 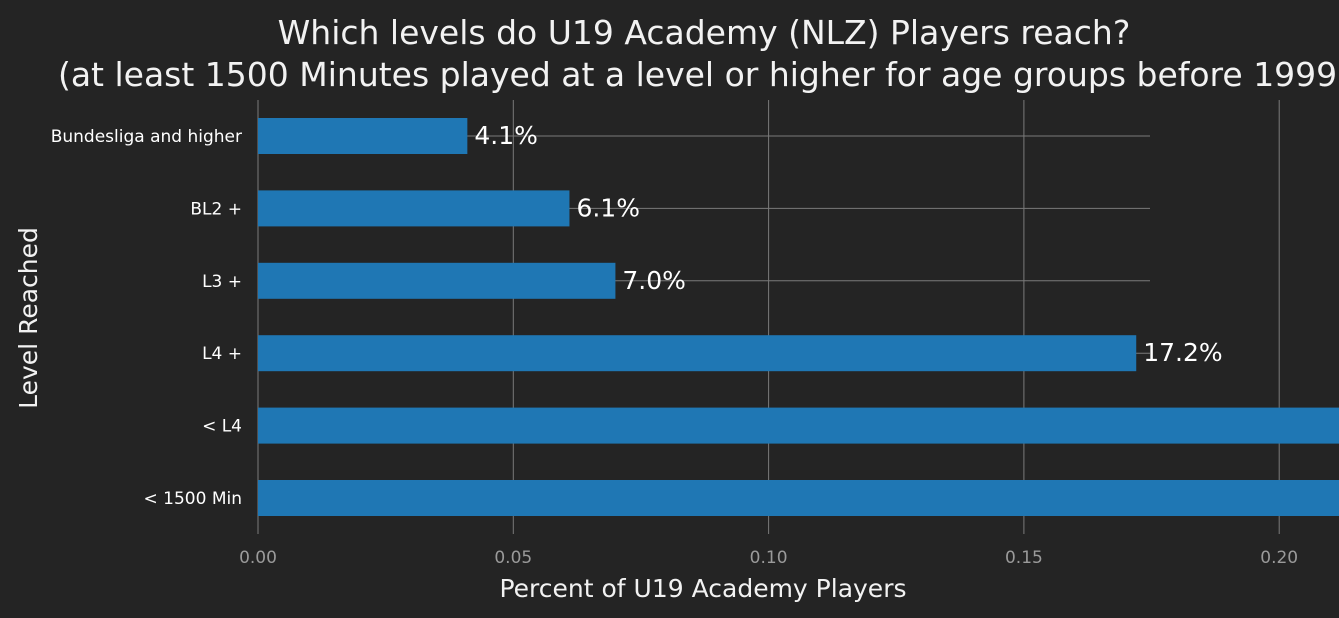 I want to click on y-category-label: L3 +, so click(x=222, y=282).